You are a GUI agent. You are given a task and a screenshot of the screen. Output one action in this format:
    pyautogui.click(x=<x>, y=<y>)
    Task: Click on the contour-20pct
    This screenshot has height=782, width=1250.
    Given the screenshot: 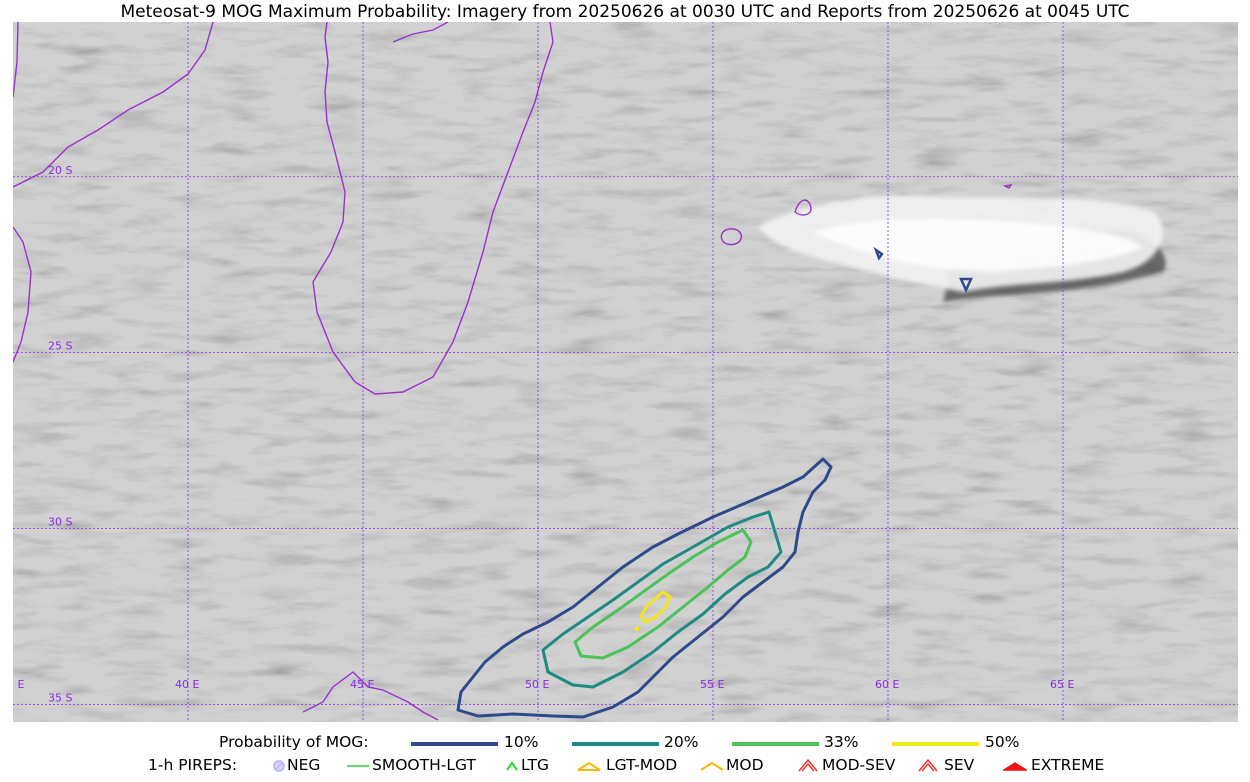 What is the action you would take?
    pyautogui.click(x=662, y=599)
    